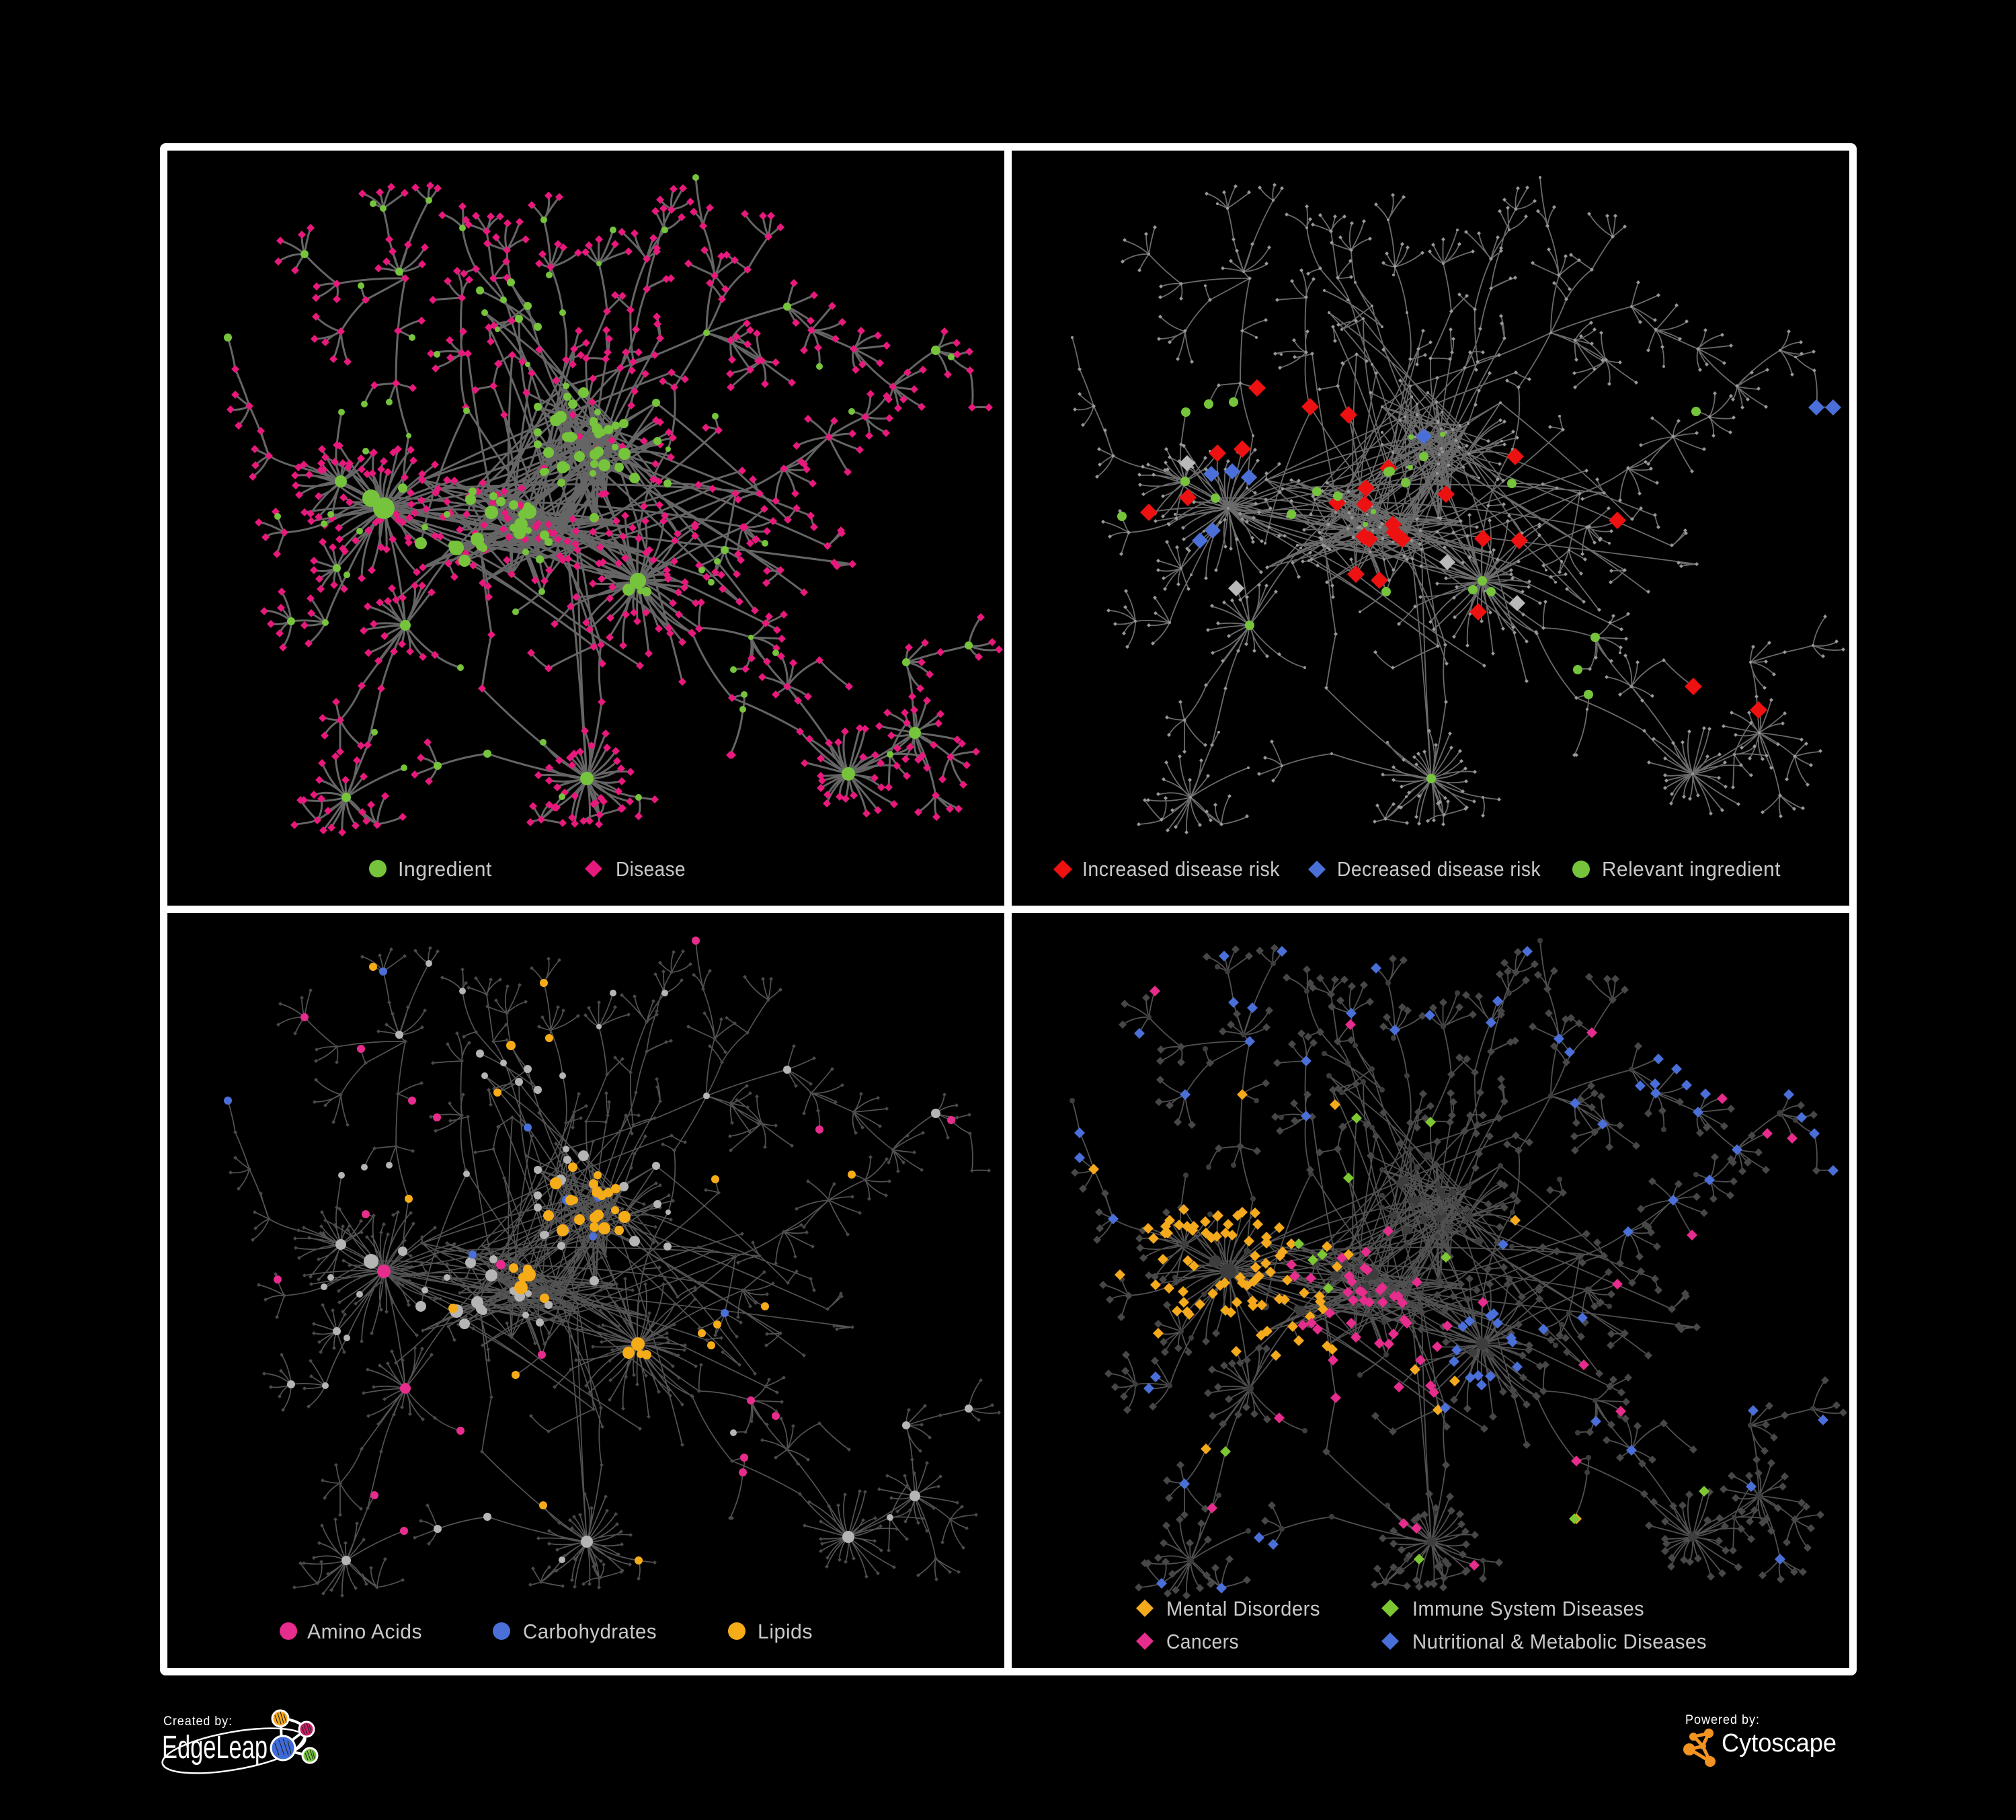 This screenshot has width=2016, height=1820. Describe the element at coordinates (1691, 869) in the screenshot. I see `svg-text: Relevant ingredient` at that location.